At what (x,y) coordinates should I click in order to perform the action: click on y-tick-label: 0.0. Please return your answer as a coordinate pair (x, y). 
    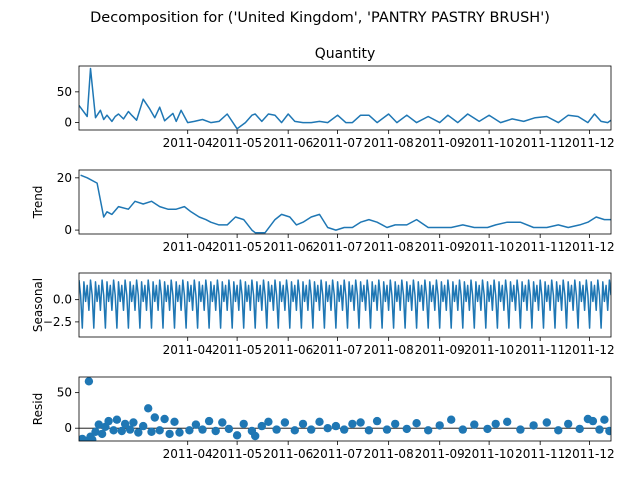
    Looking at the image, I should click on (62, 300).